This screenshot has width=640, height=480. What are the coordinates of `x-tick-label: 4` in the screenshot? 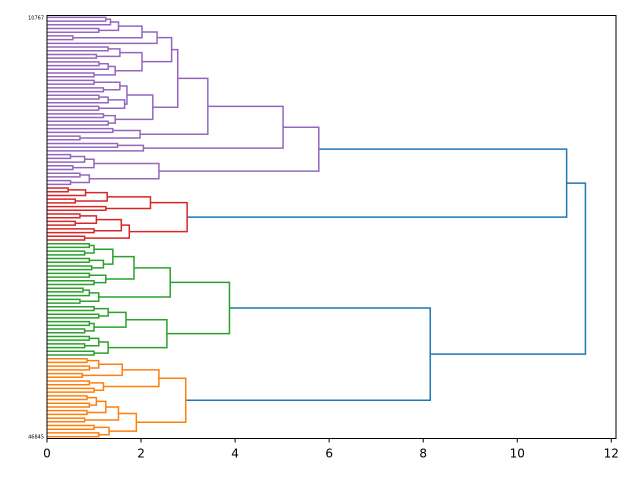 It's located at (235, 454).